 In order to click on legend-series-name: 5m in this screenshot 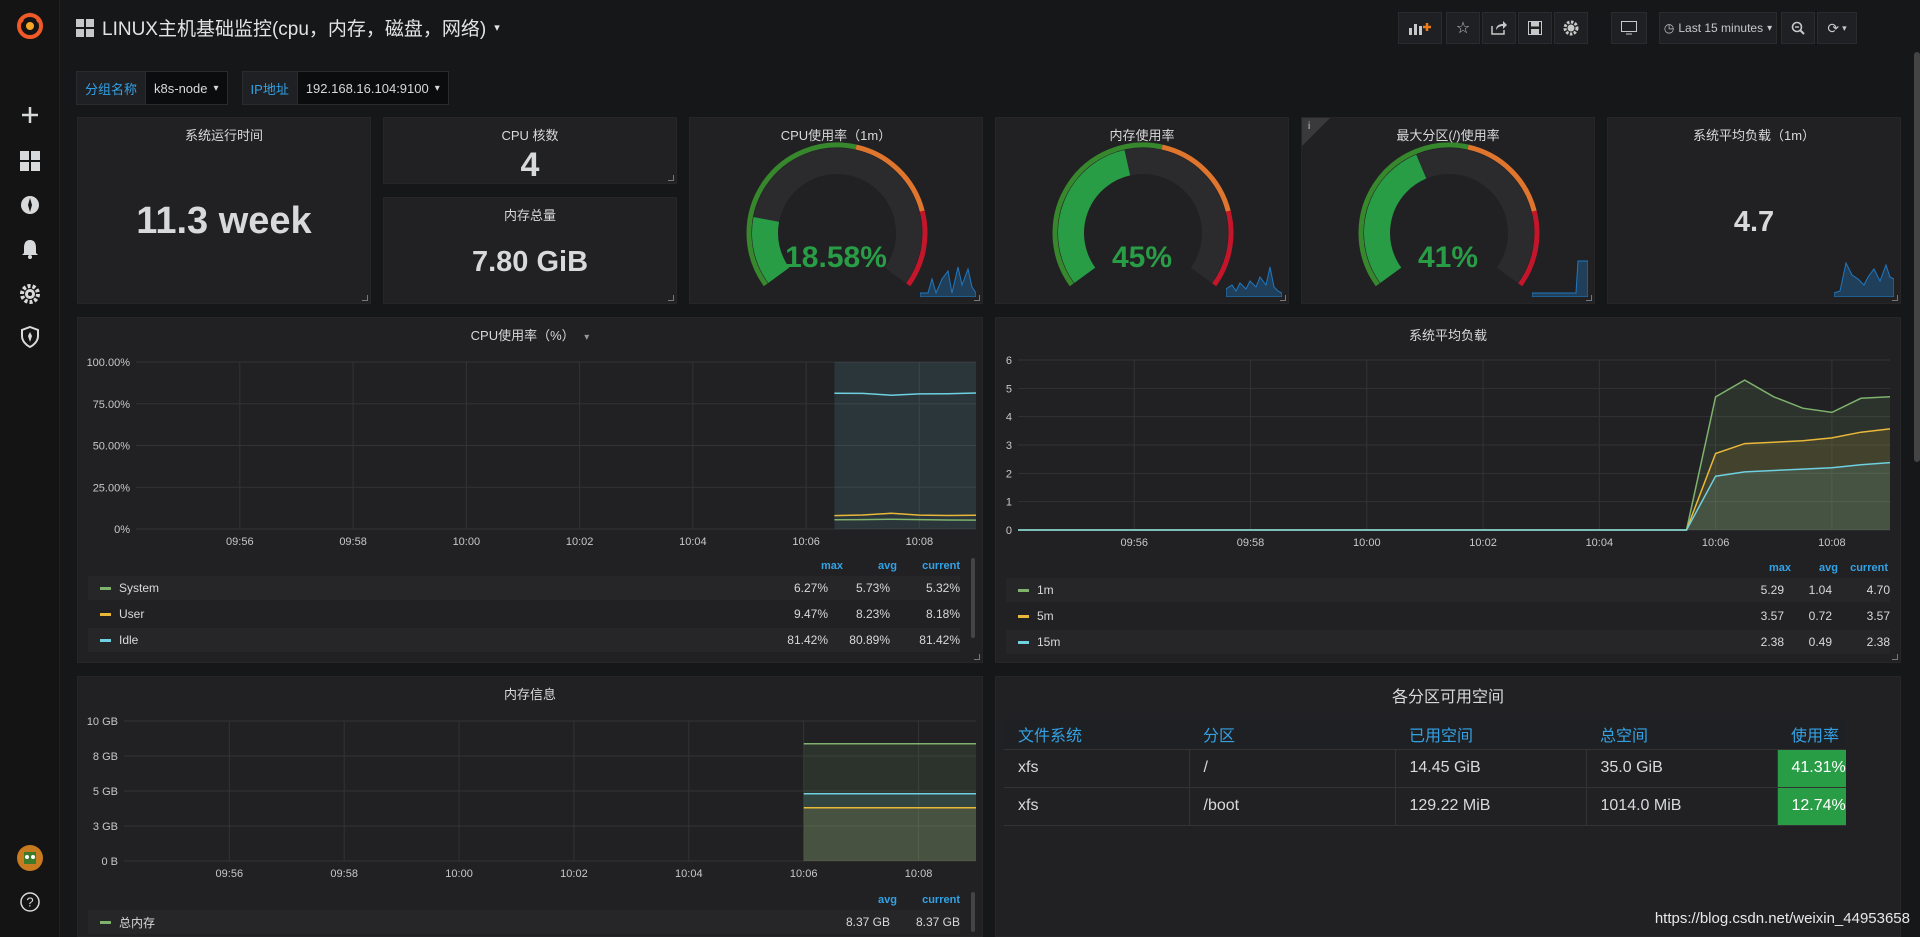, I will do `click(1045, 616)`.